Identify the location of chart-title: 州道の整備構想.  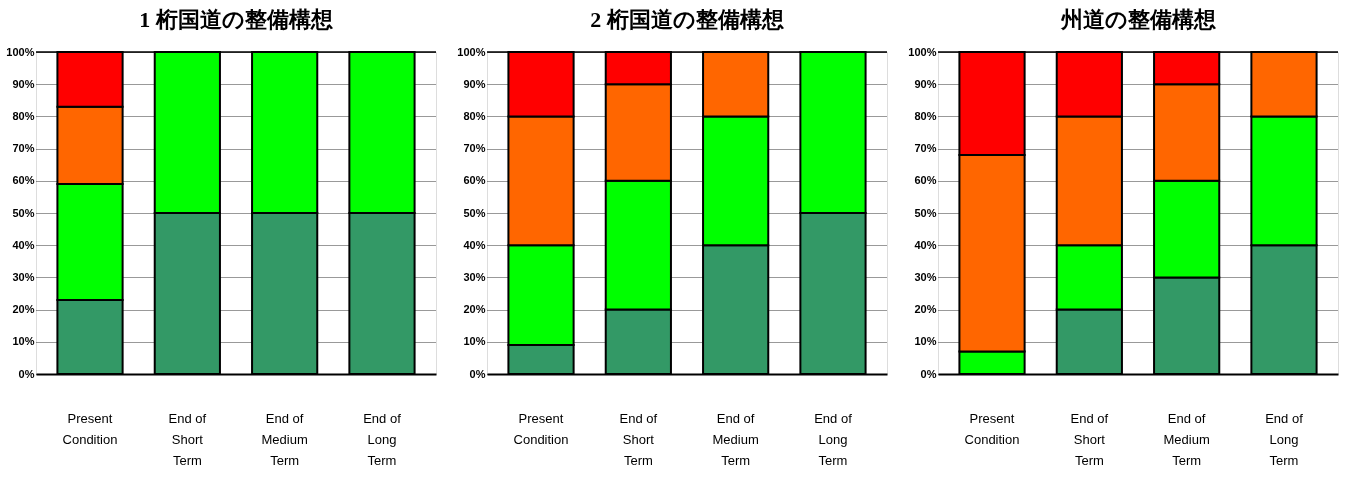
(1137, 19).